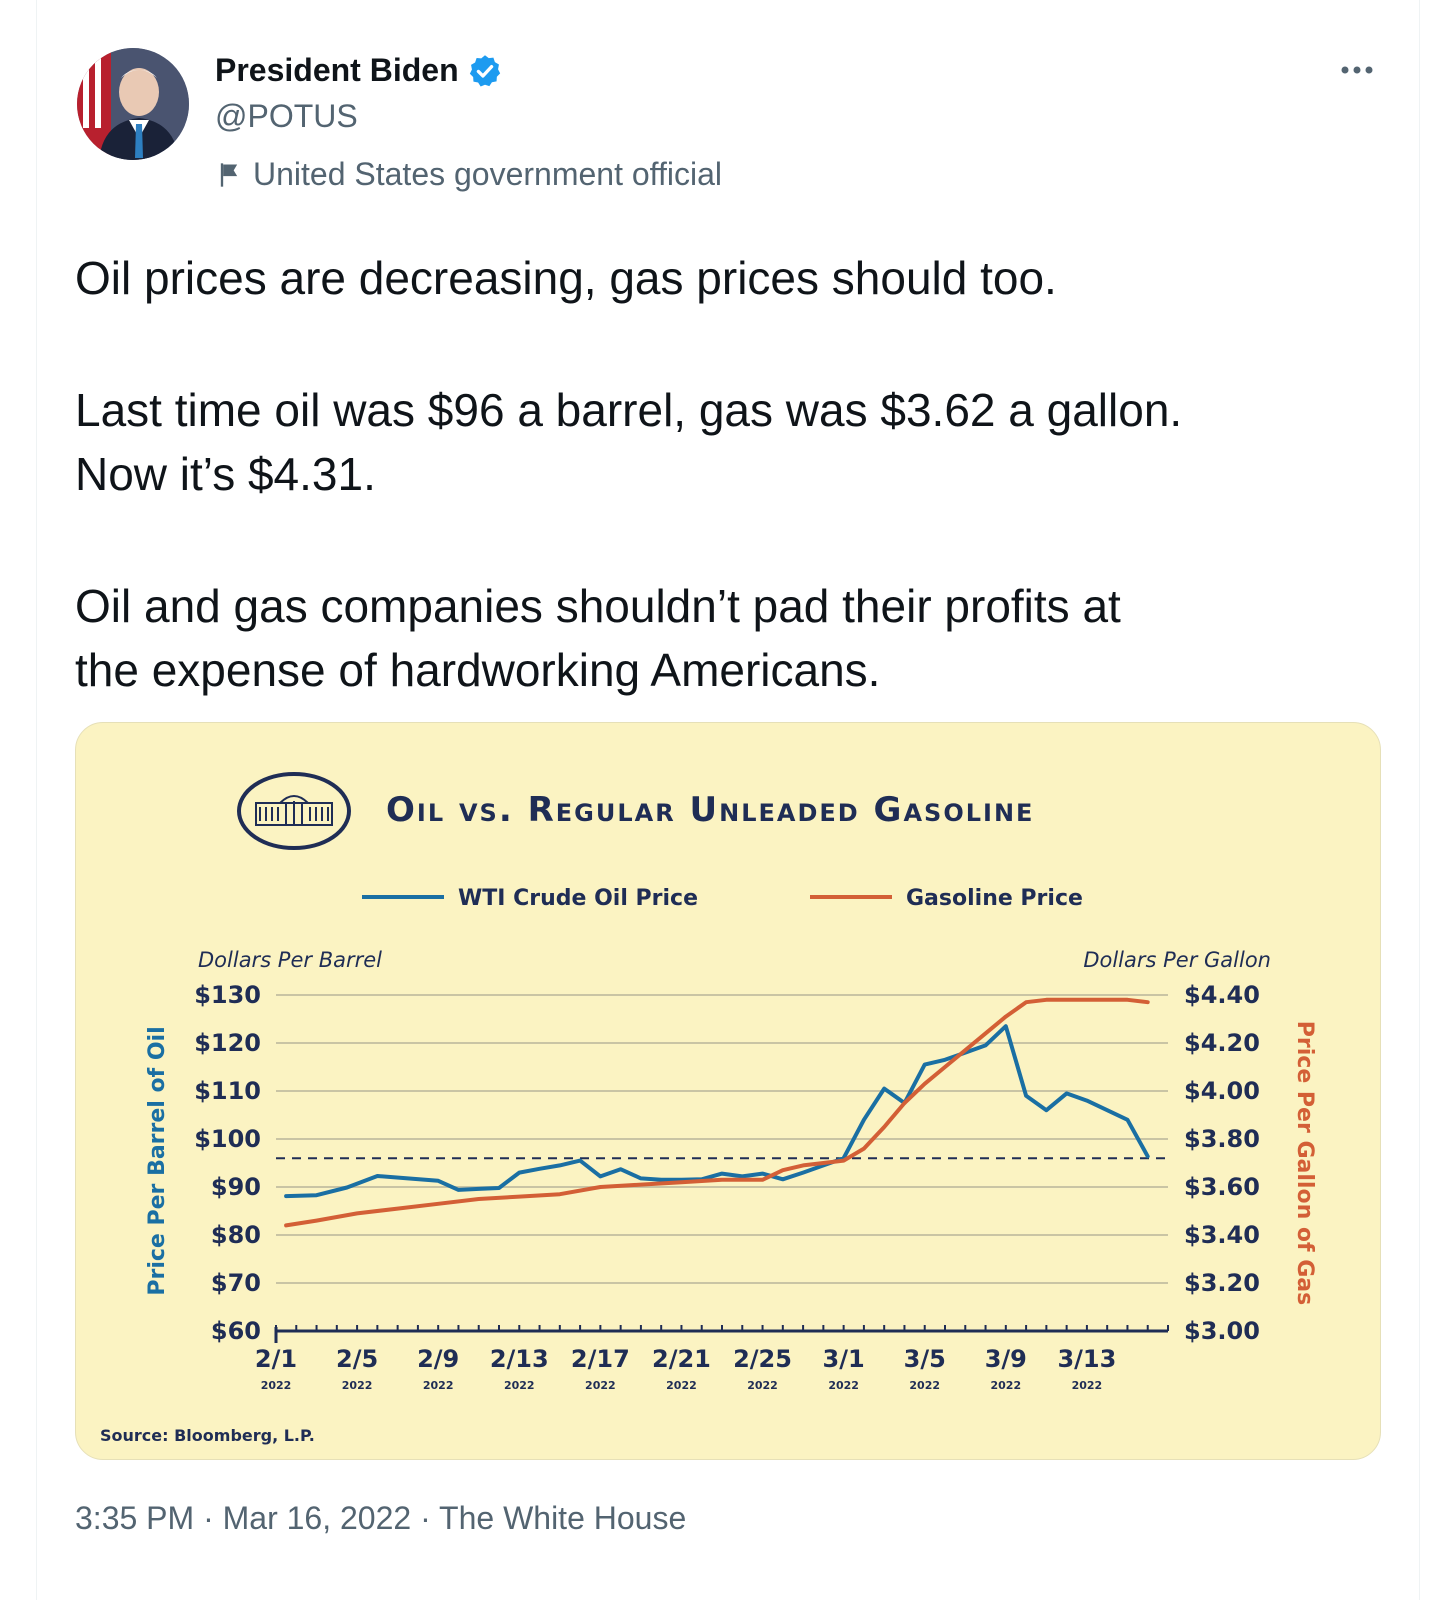 Image resolution: width=1456 pixels, height=1600 pixels. What do you see at coordinates (357, 1359) in the screenshot?
I see `x-tick-label: 2/5` at bounding box center [357, 1359].